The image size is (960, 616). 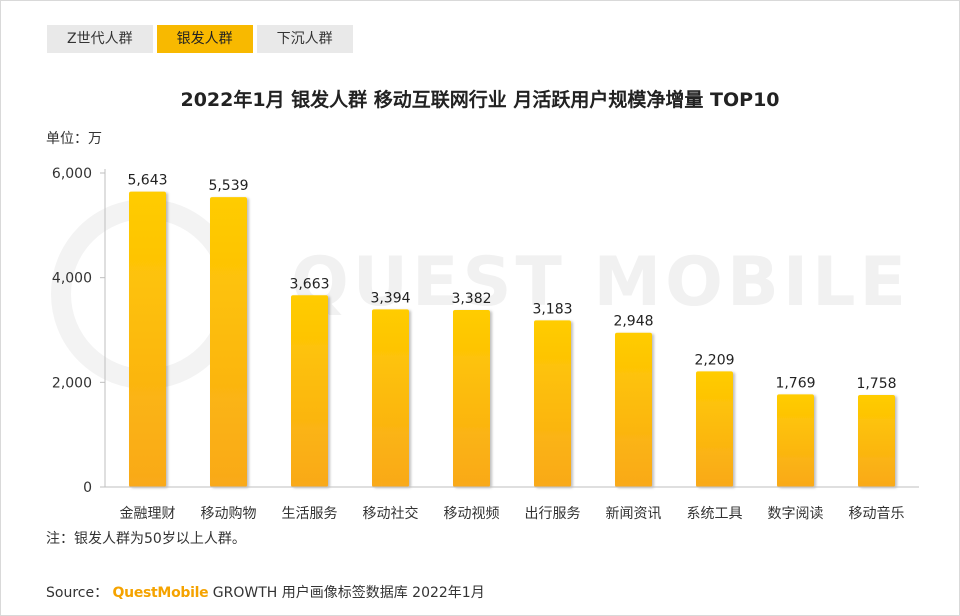 I want to click on x-axis: 金融理财 移动购物 生活服务 移动社交 移动视频 出行服务 新闻资讯 系统工具 数字阅读 移动音乐, so click(x=512, y=504).